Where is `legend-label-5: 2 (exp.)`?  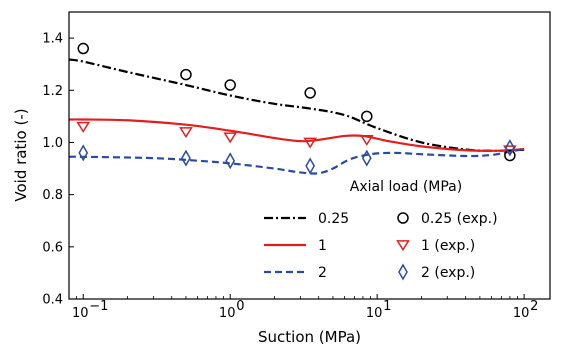 legend-label-5: 2 (exp.) is located at coordinates (448, 273).